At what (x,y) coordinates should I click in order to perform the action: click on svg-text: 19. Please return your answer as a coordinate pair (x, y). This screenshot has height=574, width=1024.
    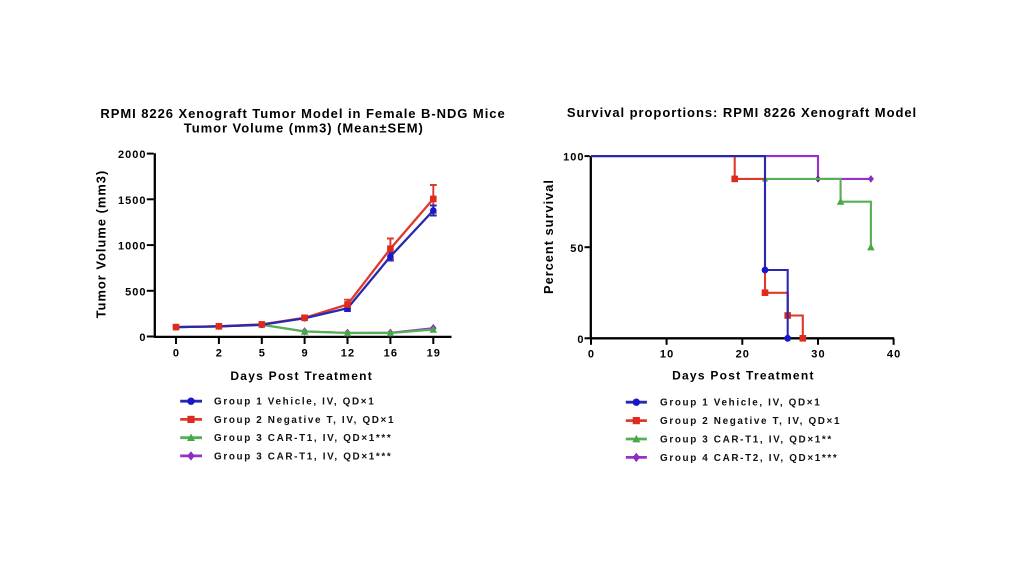
    Looking at the image, I should click on (434, 354).